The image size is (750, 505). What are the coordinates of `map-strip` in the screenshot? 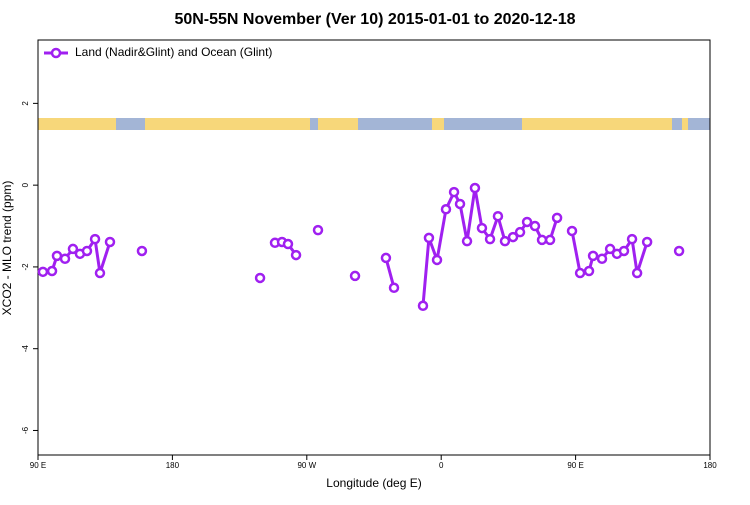 It's located at (374, 124).